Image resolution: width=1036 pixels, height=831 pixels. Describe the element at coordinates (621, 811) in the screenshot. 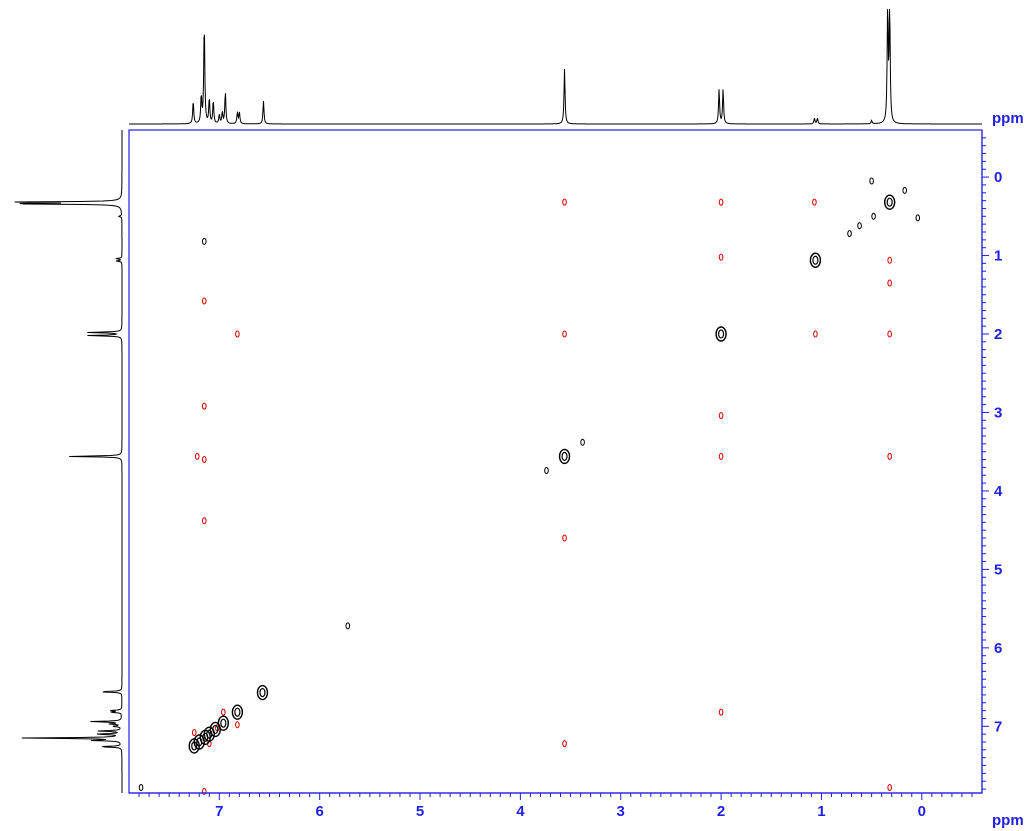

I see `x-tick-label: 3` at that location.